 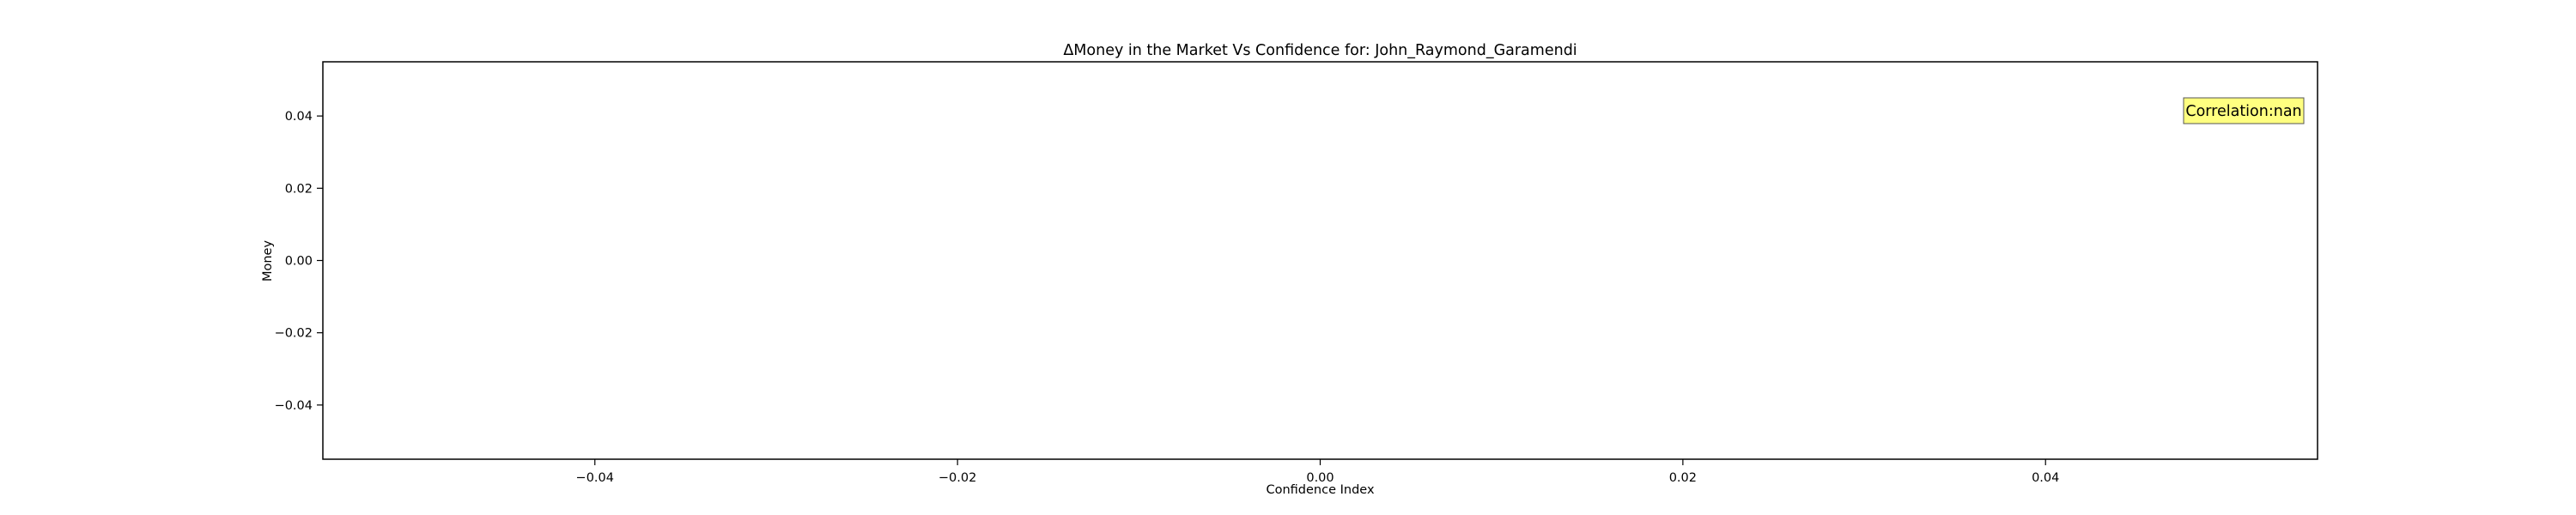 What do you see at coordinates (268, 261) in the screenshot?
I see `y-axis-label: Money` at bounding box center [268, 261].